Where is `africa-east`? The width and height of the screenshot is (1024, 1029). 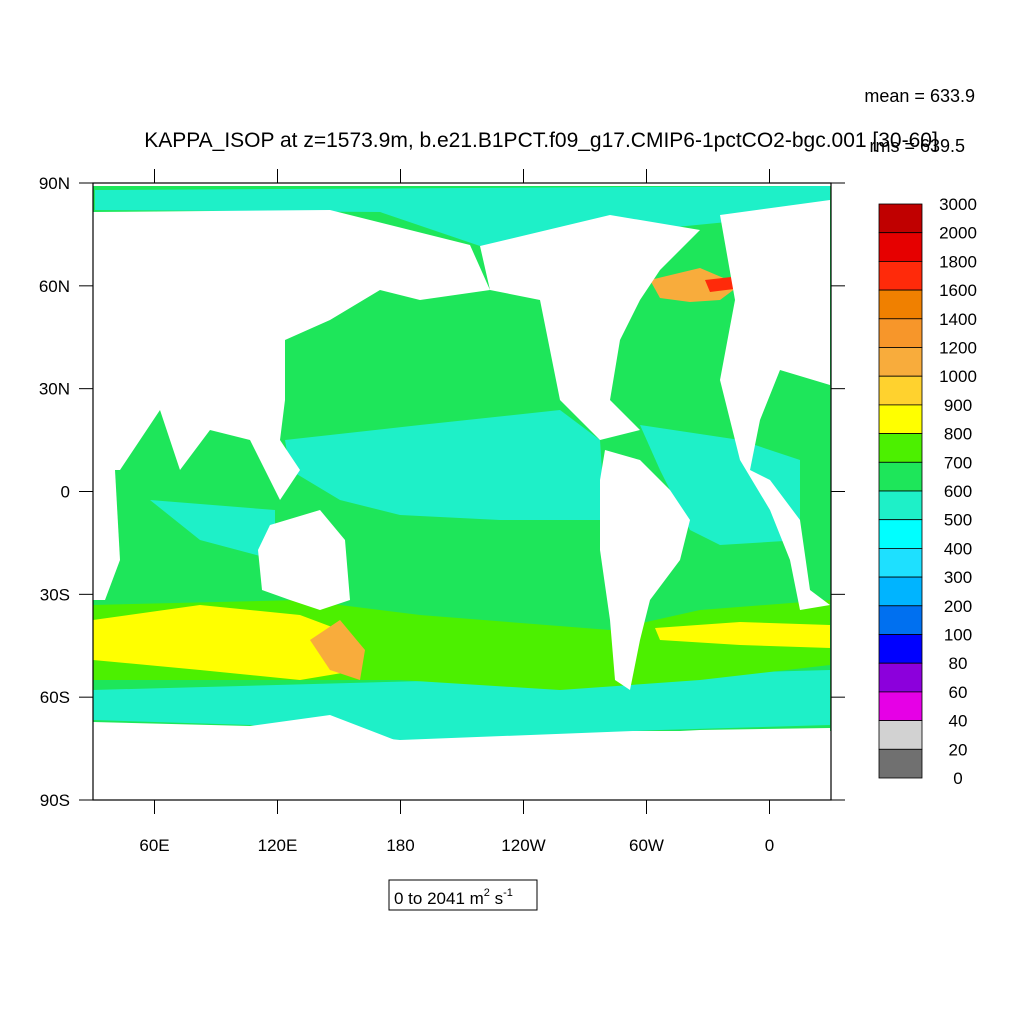 africa-east is located at coordinates (106, 535).